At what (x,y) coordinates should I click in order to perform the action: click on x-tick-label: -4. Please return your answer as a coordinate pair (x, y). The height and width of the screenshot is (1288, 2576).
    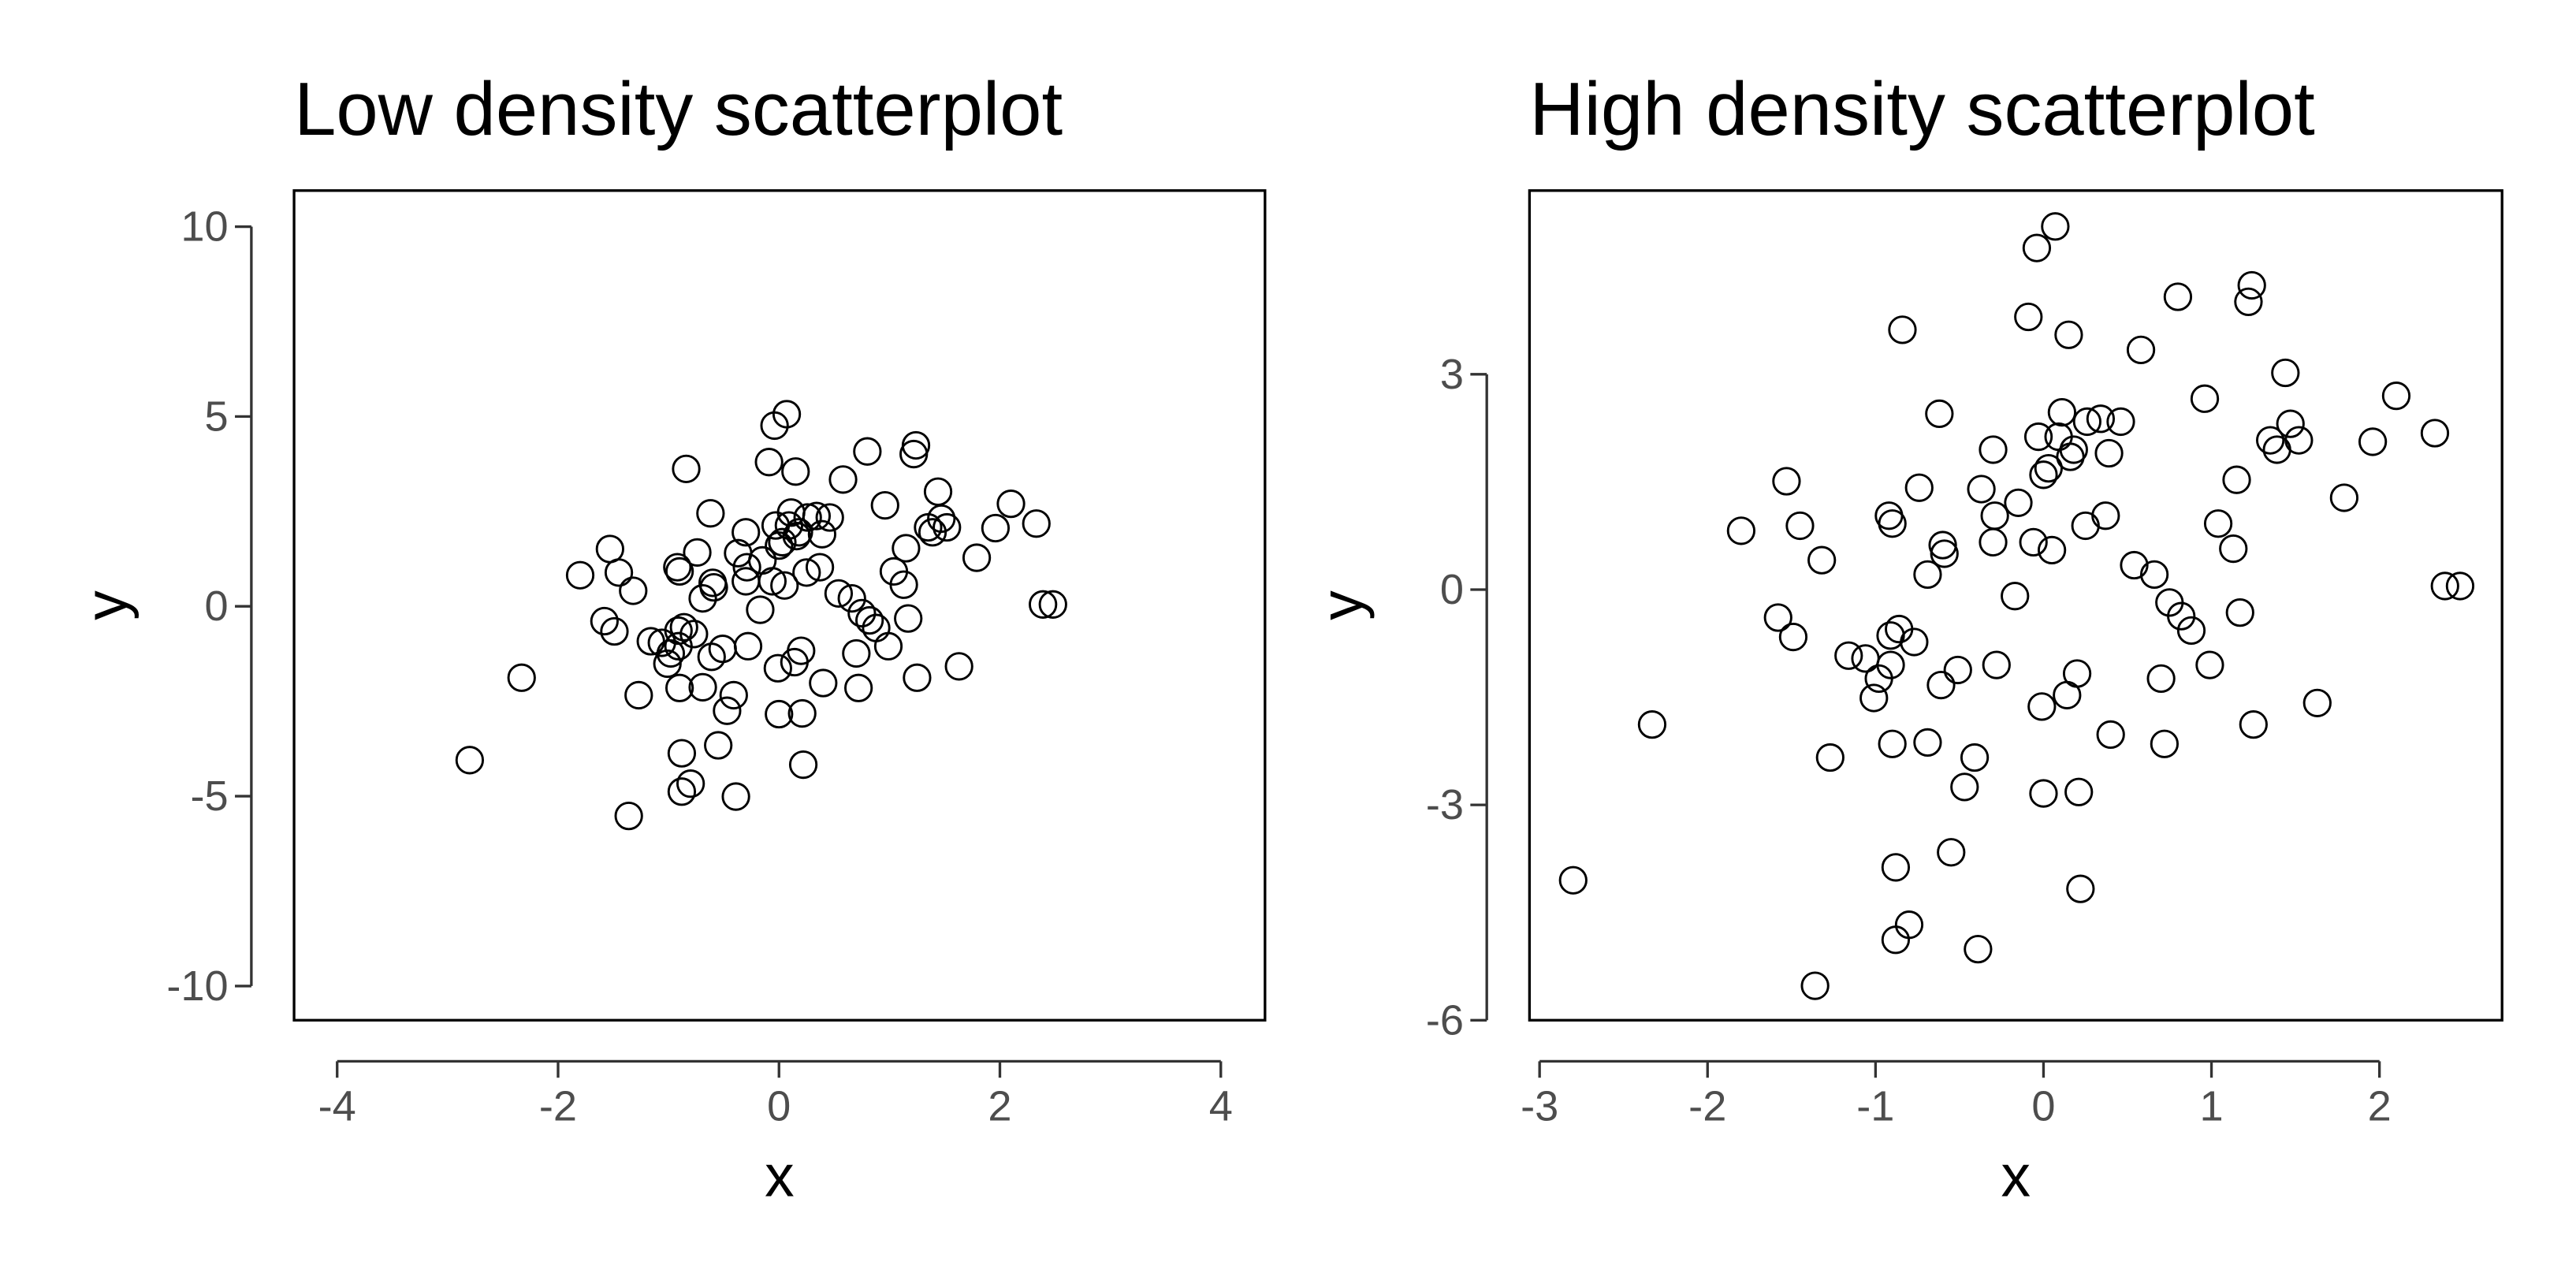
    Looking at the image, I should click on (337, 1106).